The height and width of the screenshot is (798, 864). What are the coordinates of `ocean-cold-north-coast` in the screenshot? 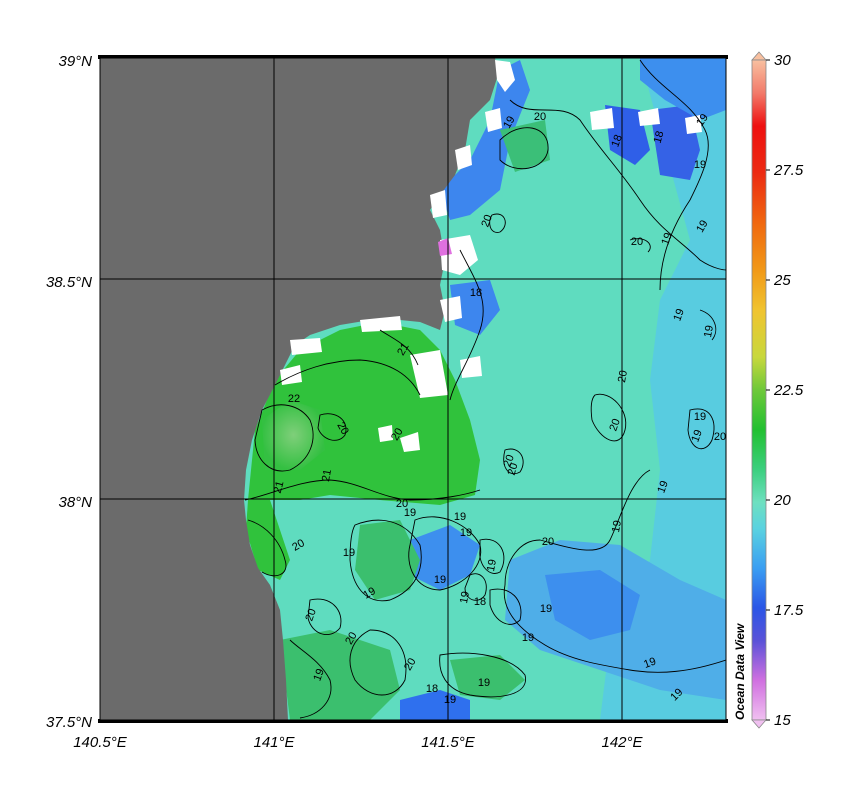 It's located at (485, 140).